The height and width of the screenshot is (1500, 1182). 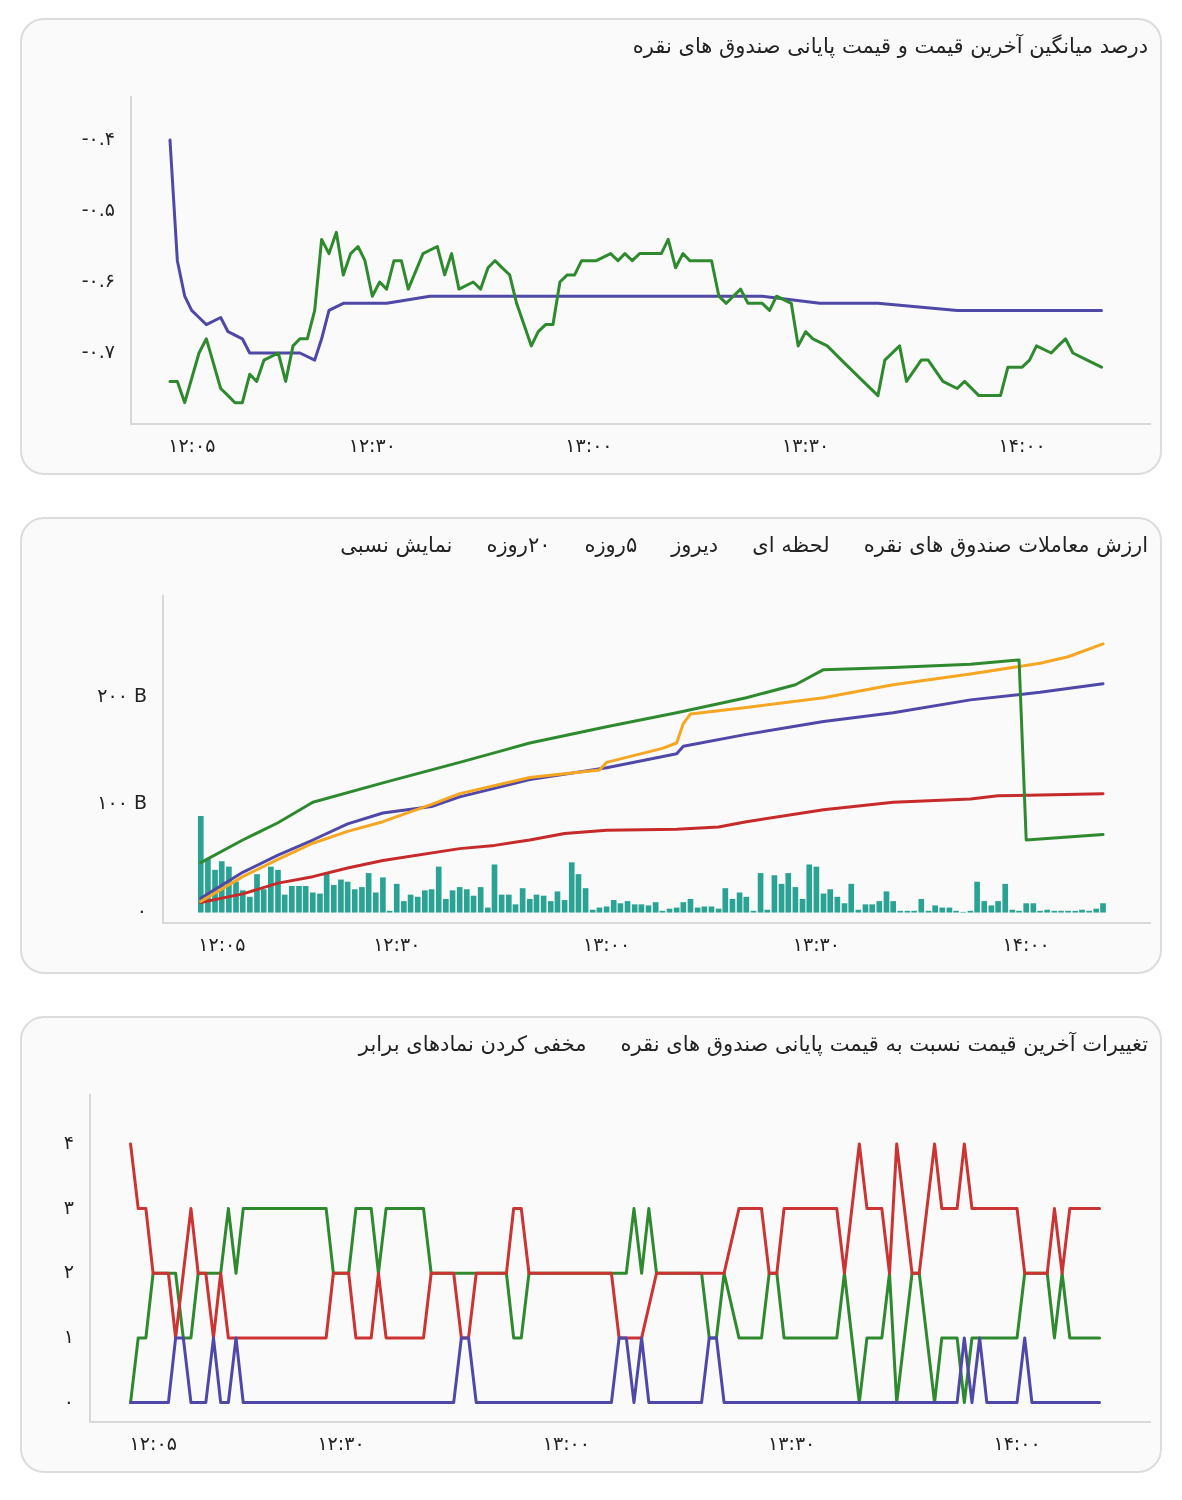 I want to click on text: نمایش نسبی, so click(x=396, y=545).